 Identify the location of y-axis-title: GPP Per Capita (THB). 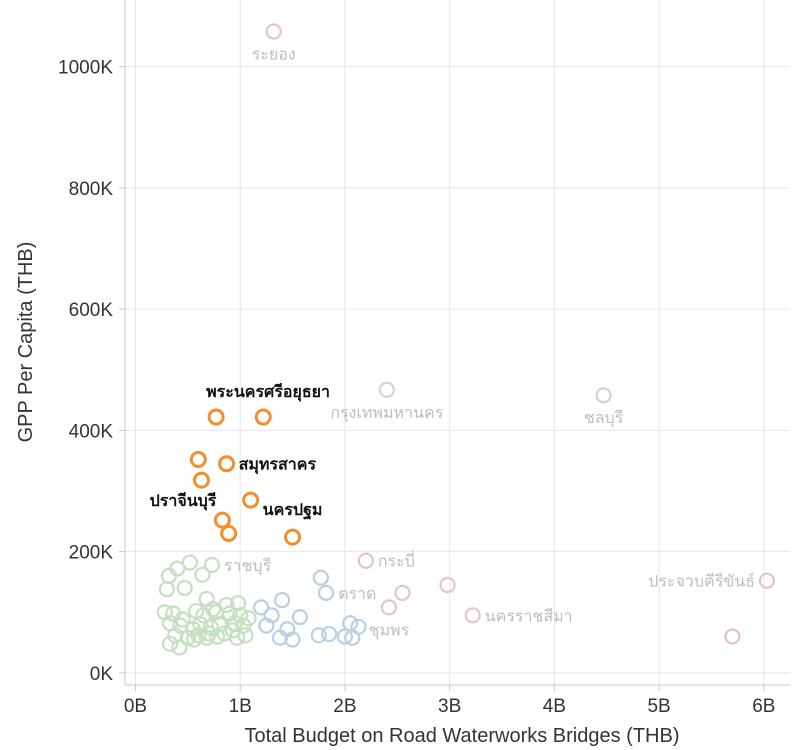
(26, 342).